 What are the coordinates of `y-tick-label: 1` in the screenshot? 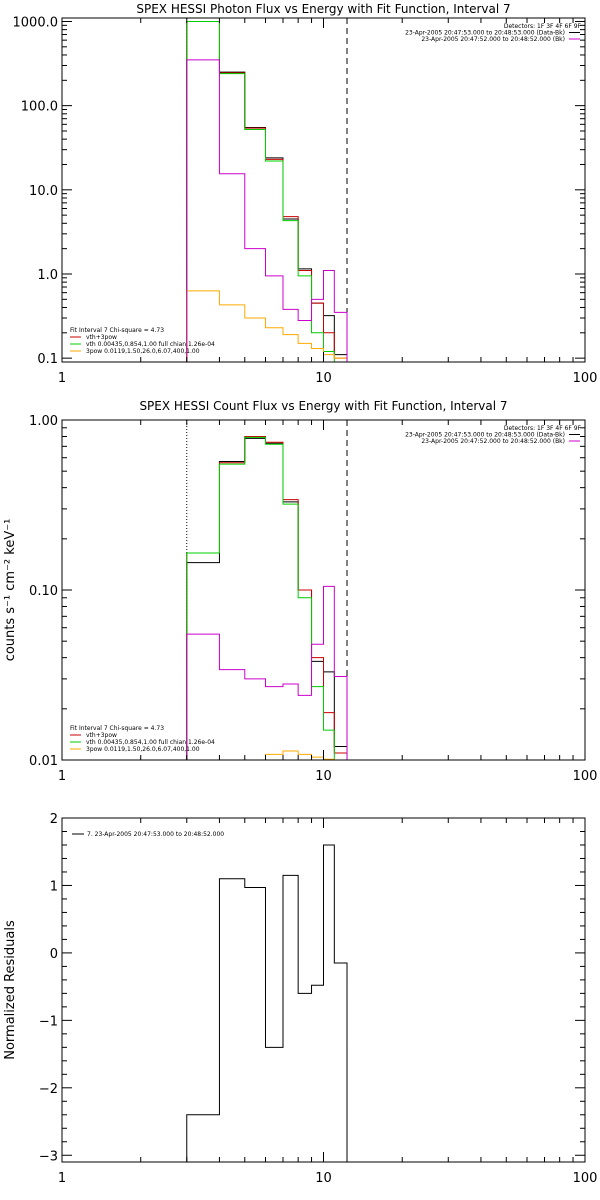 It's located at (54, 886).